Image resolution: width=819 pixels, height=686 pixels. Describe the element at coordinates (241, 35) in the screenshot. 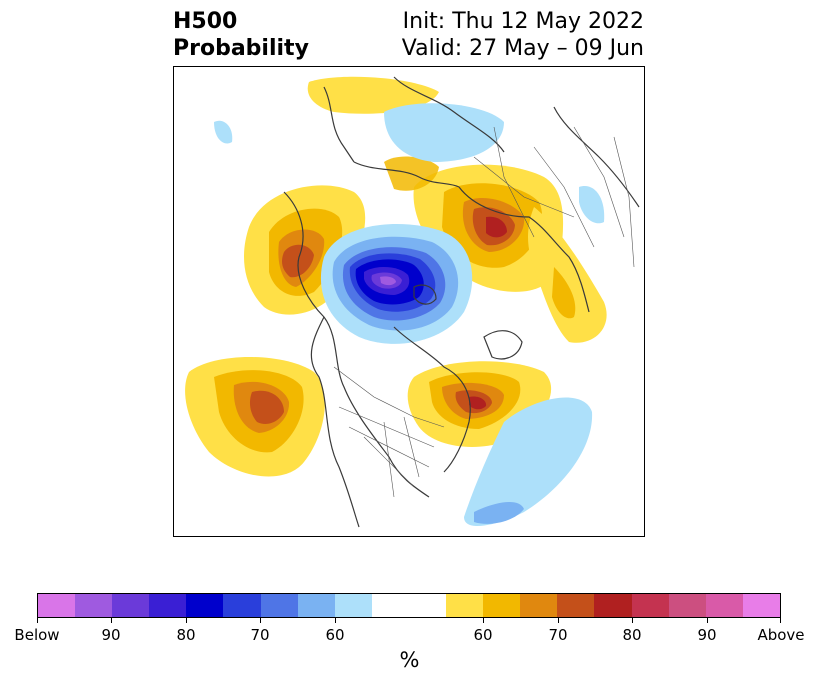

I see `chart-title: H500 Probability` at that location.